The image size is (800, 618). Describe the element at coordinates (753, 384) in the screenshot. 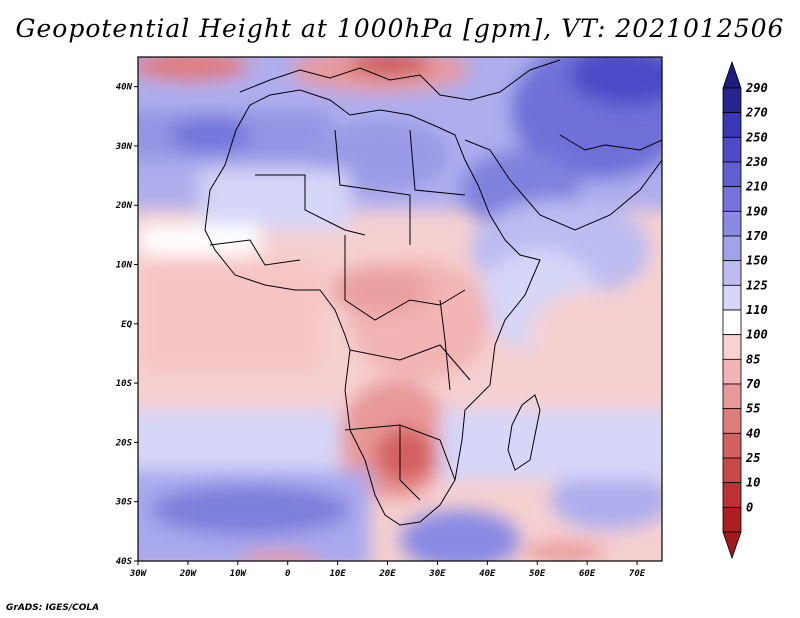

I see `colorbar-label: 70` at that location.